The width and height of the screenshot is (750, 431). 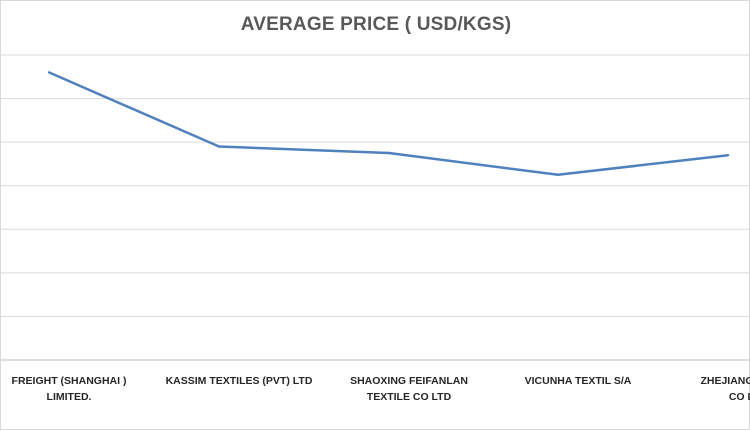 What do you see at coordinates (409, 381) in the screenshot?
I see `x-tick-label-line: SHAOXING FEIFANLAN` at bounding box center [409, 381].